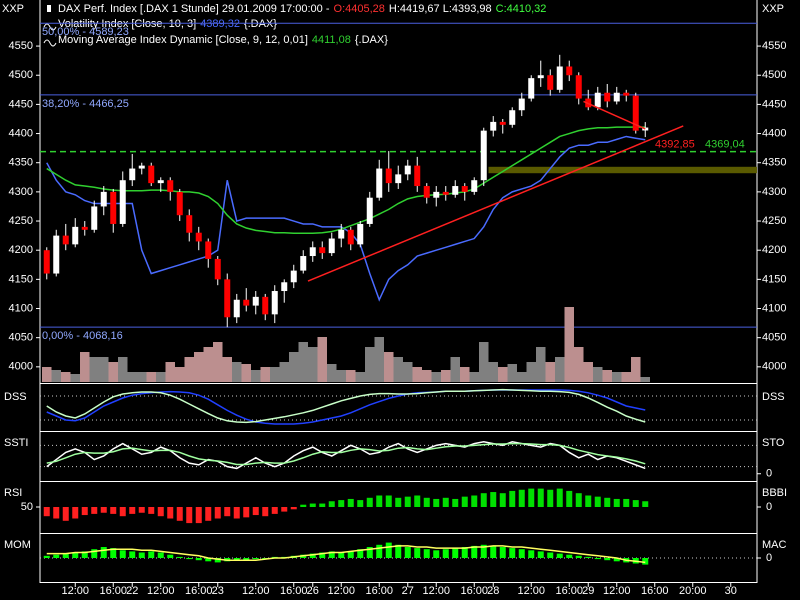  I want to click on y-tick-label: 4550, so click(21, 46).